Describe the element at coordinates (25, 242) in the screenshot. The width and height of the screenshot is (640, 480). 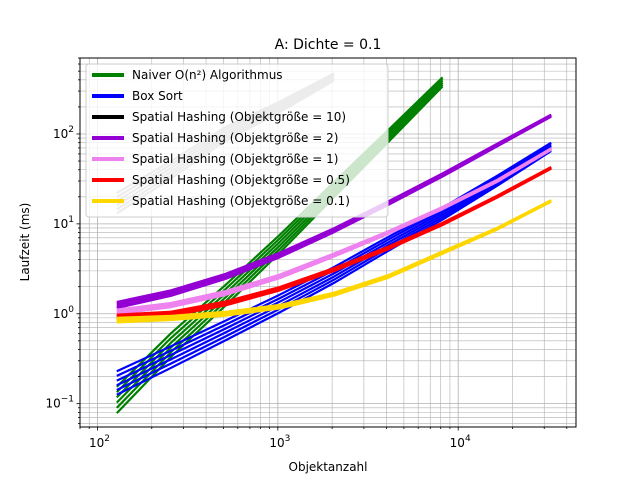
I see `y-axis-label: Laufzeit (ms)` at that location.